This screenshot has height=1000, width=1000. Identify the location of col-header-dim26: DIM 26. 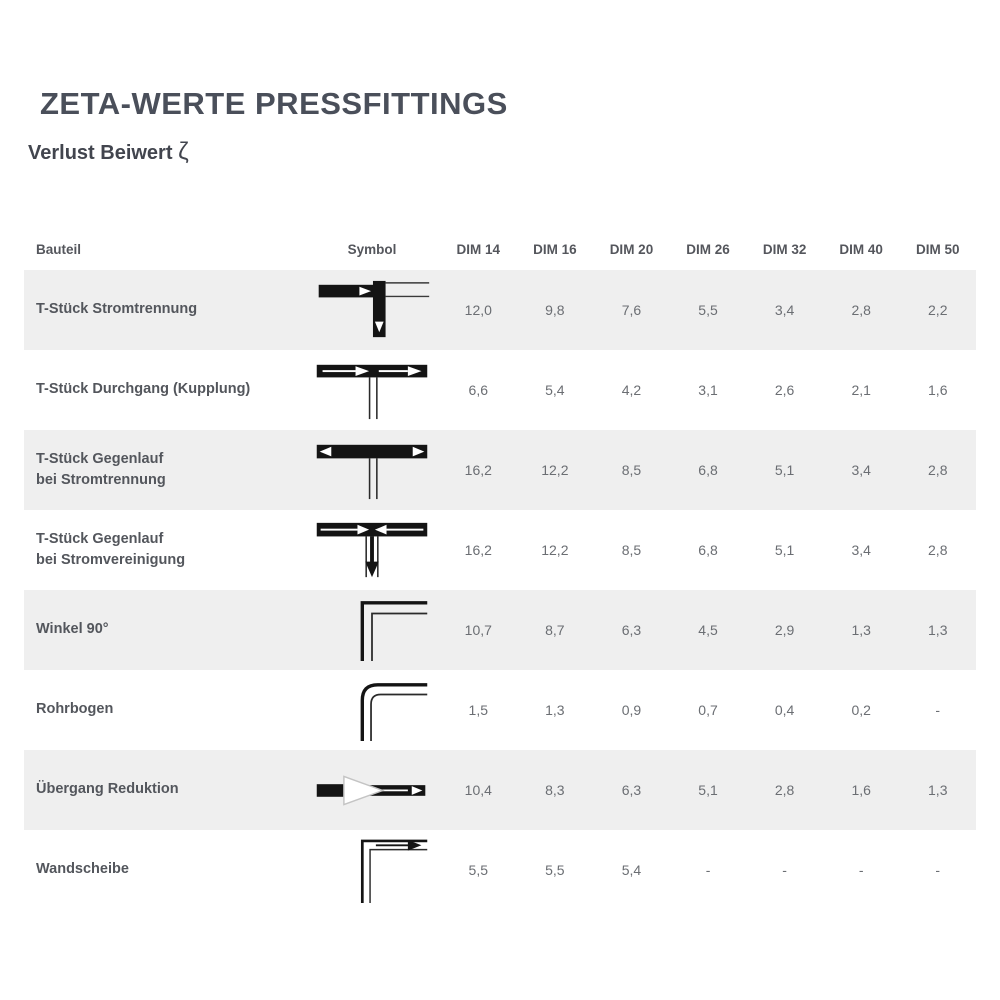
(708, 249).